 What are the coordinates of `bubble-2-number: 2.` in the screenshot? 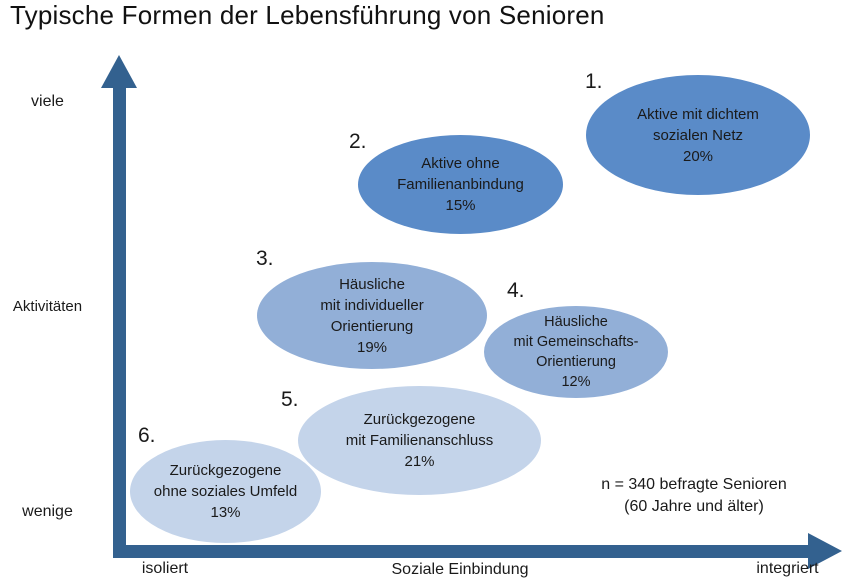 It's located at (358, 141).